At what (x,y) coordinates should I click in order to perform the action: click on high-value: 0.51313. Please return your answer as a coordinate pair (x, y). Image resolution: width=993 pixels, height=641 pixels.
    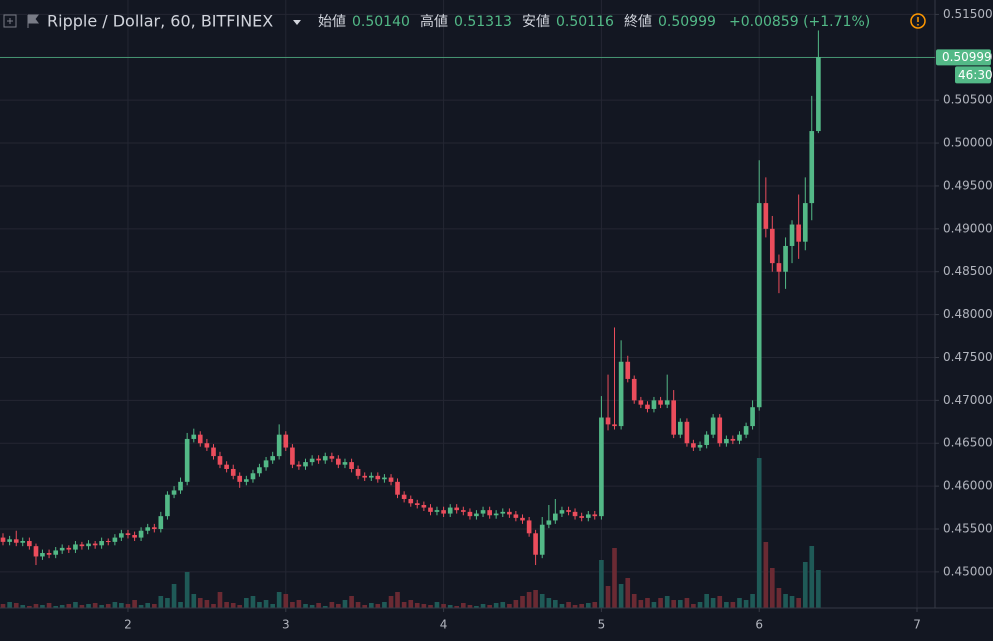
    Looking at the image, I should click on (483, 22).